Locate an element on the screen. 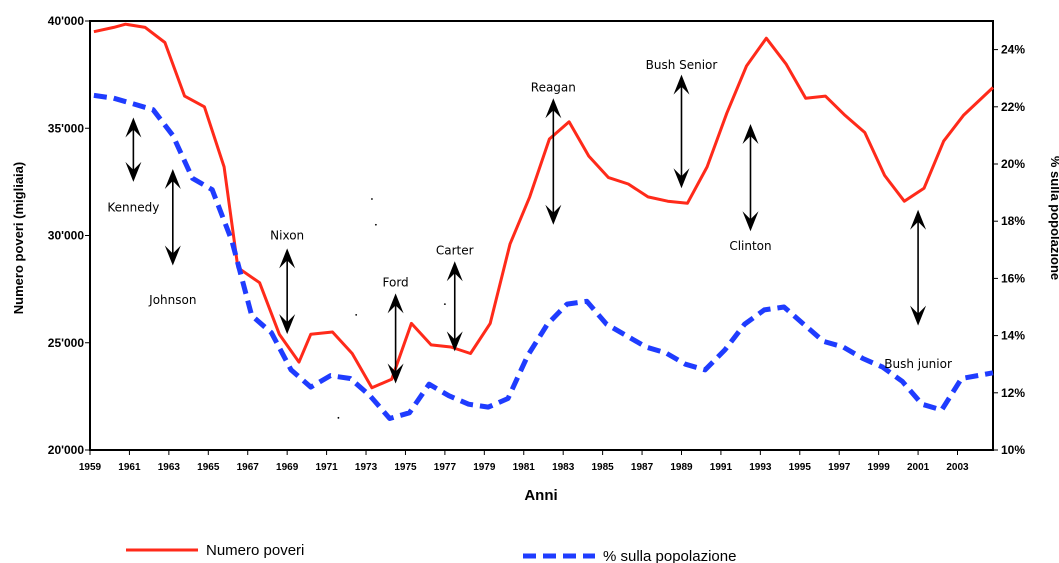  y-right-tick-label-12: 12% is located at coordinates (1013, 393).